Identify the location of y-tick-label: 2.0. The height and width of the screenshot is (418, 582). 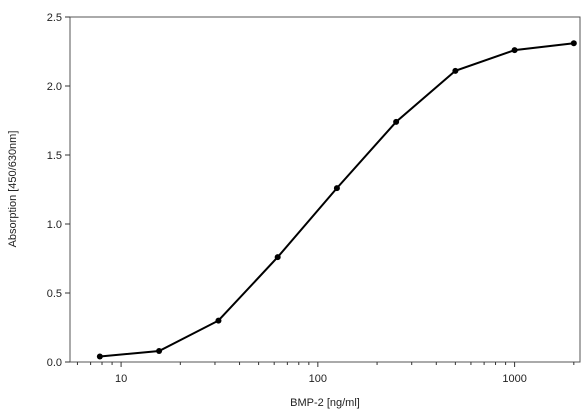
(54, 87).